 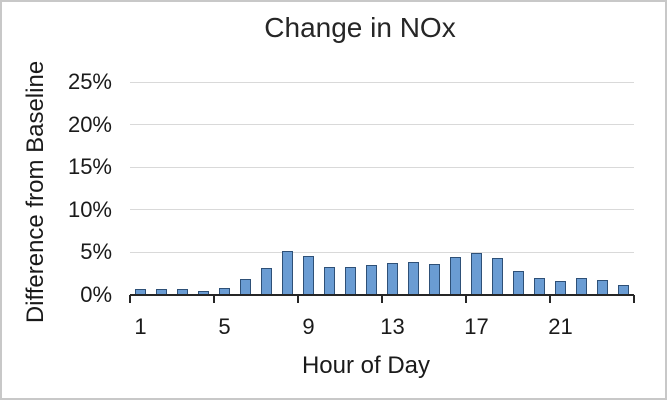 I want to click on y-tick-label: 0%, so click(x=96, y=294).